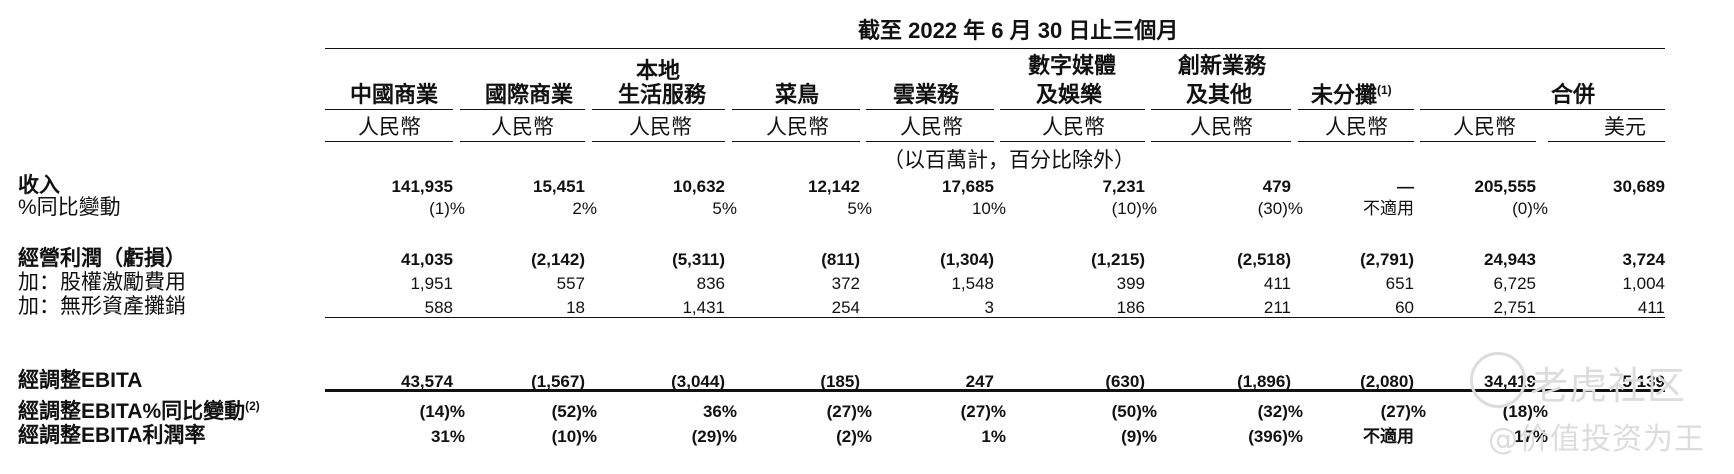 The width and height of the screenshot is (1734, 474). Describe the element at coordinates (797, 94) in the screenshot. I see `col-header-4: 菜鳥` at that location.